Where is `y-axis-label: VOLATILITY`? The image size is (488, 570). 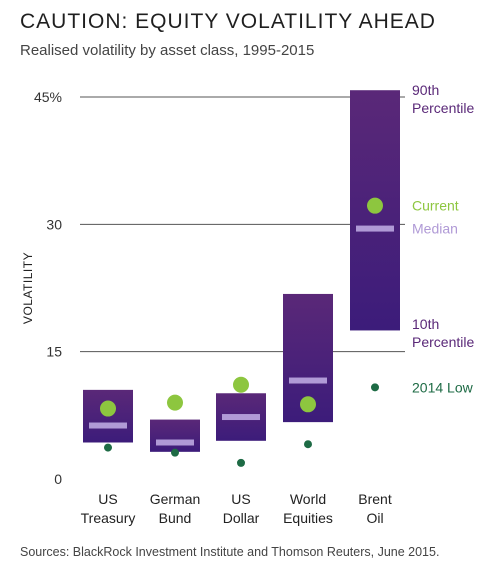 y-axis-label: VOLATILITY is located at coordinates (28, 288).